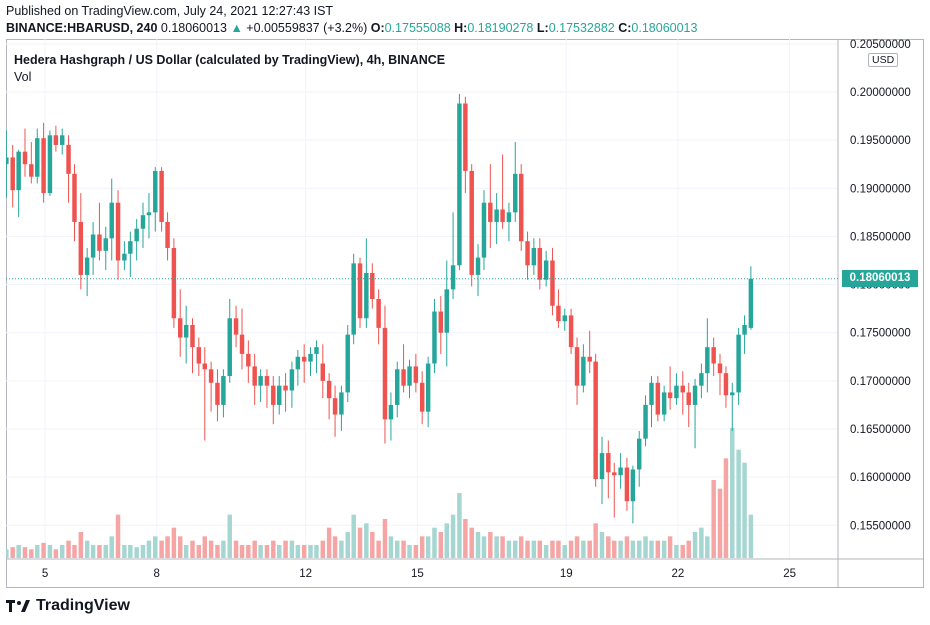 Image resolution: width=930 pixels, height=625 pixels. Describe the element at coordinates (880, 189) in the screenshot. I see `y-tick-label: 0.19000000` at that location.